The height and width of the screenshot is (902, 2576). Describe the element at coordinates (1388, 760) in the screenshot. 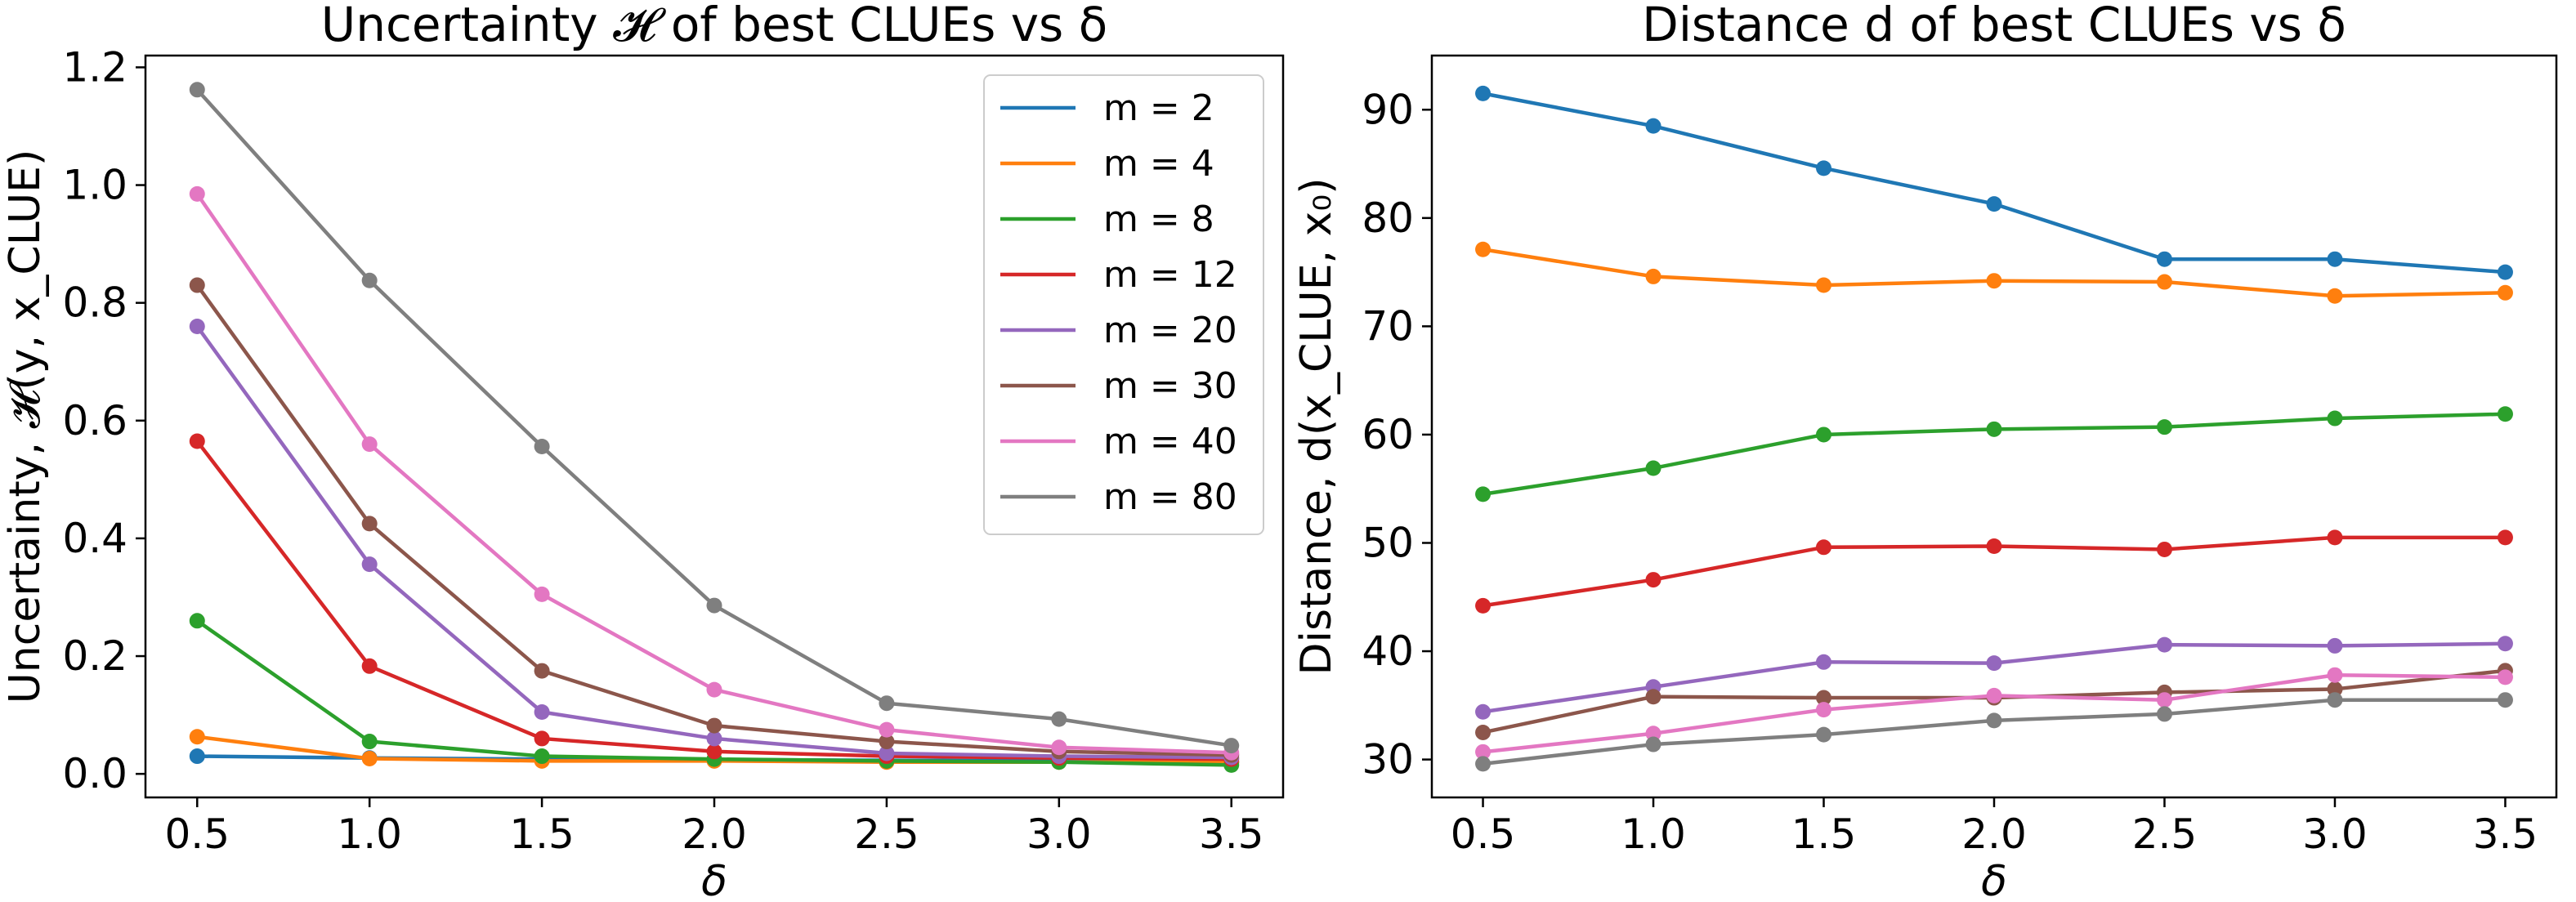

I see `y-tick-label: 30` at that location.